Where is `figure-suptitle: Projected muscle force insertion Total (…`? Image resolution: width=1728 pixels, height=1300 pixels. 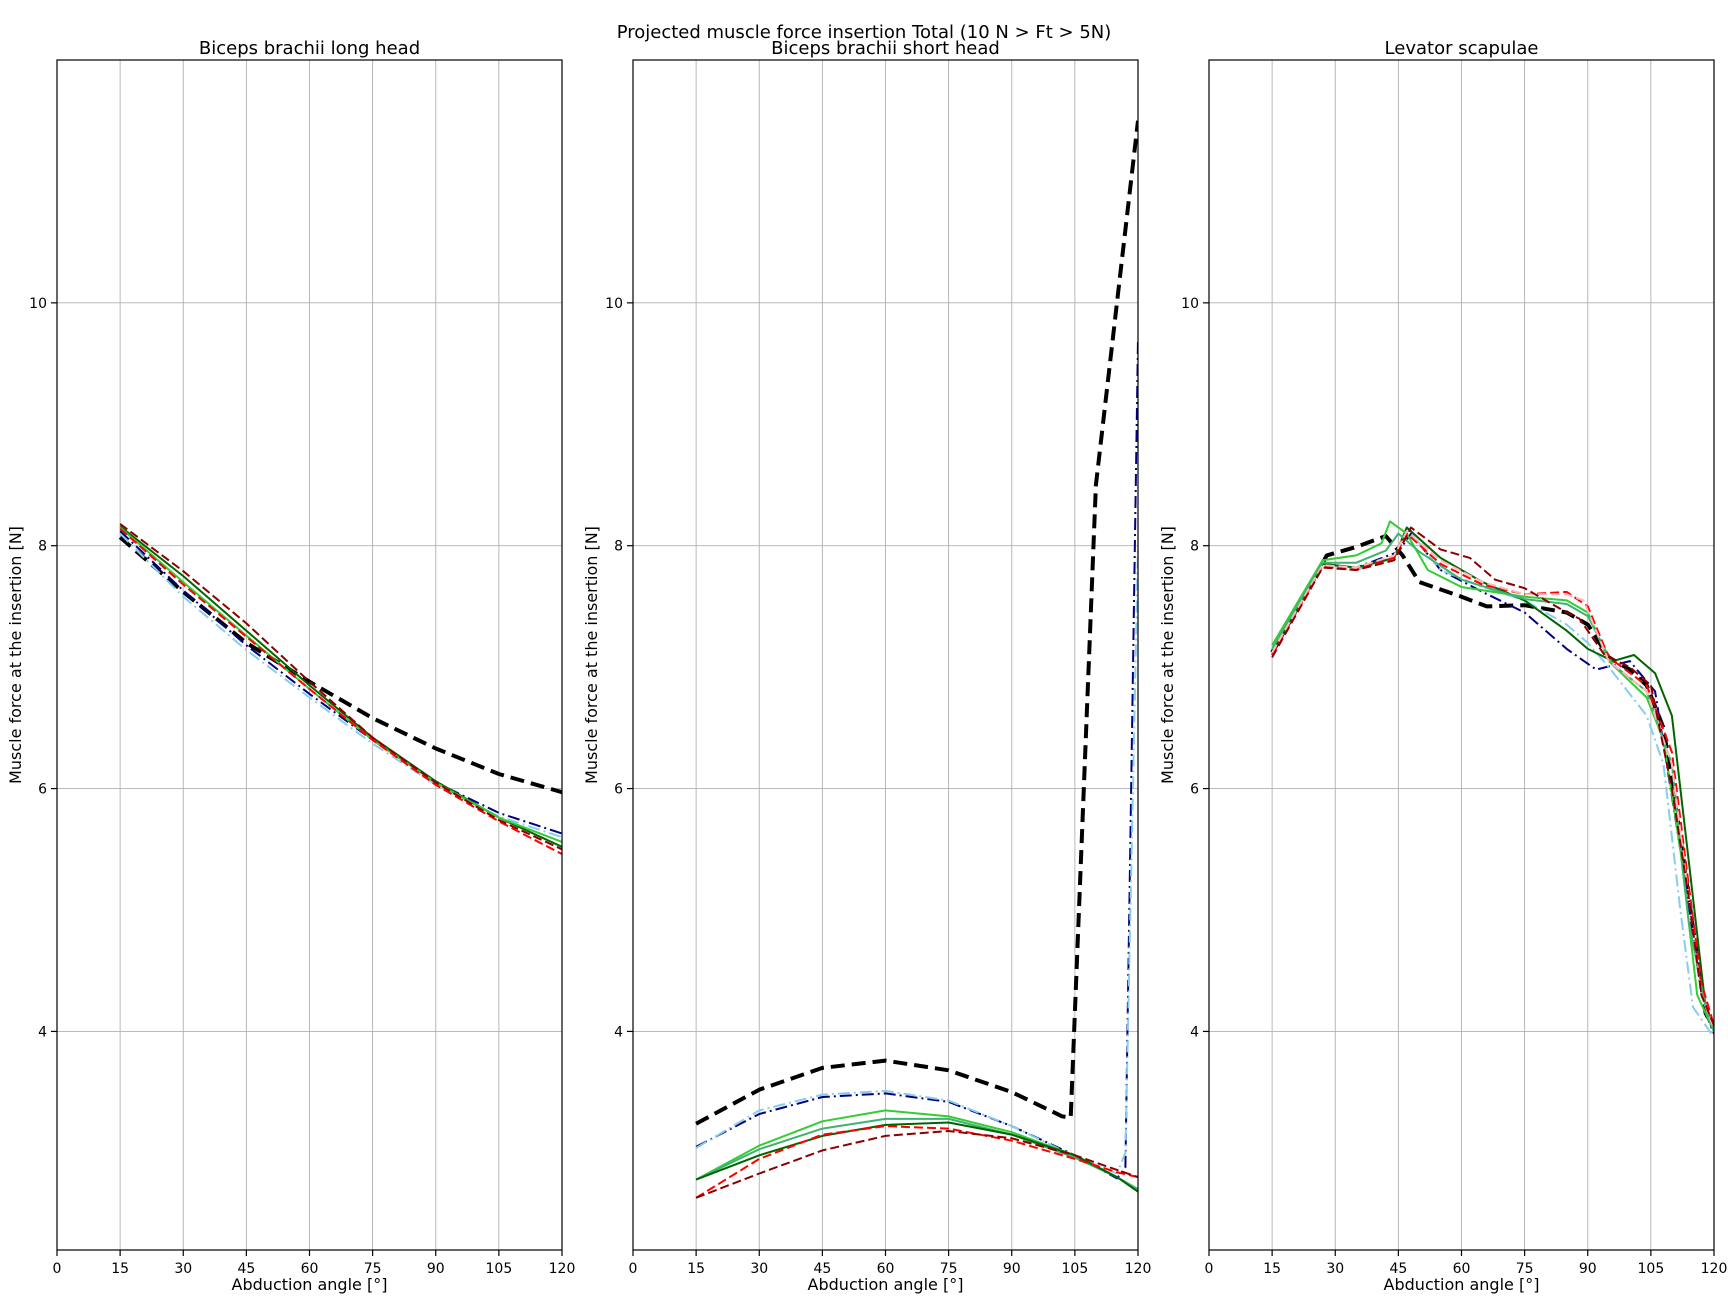
figure-suptitle: Projected muscle force insertion Total (… is located at coordinates (864, 32).